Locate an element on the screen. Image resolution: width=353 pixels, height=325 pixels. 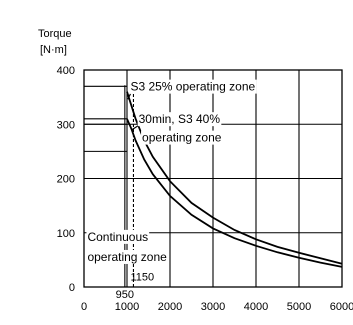
annotation-2: operating zone is located at coordinates (182, 138).